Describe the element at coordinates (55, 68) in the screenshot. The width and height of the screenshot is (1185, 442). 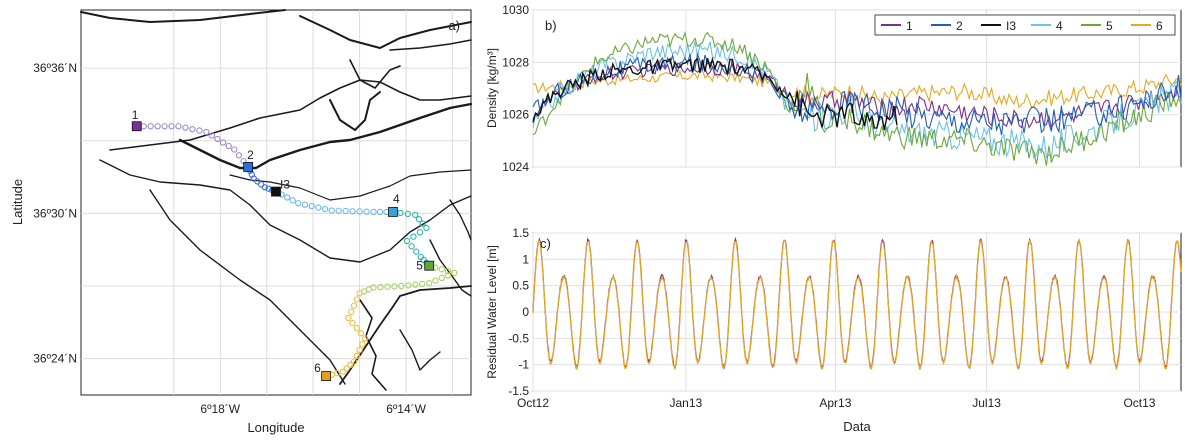
I see `map-y-tick-label: 36º36´N` at that location.